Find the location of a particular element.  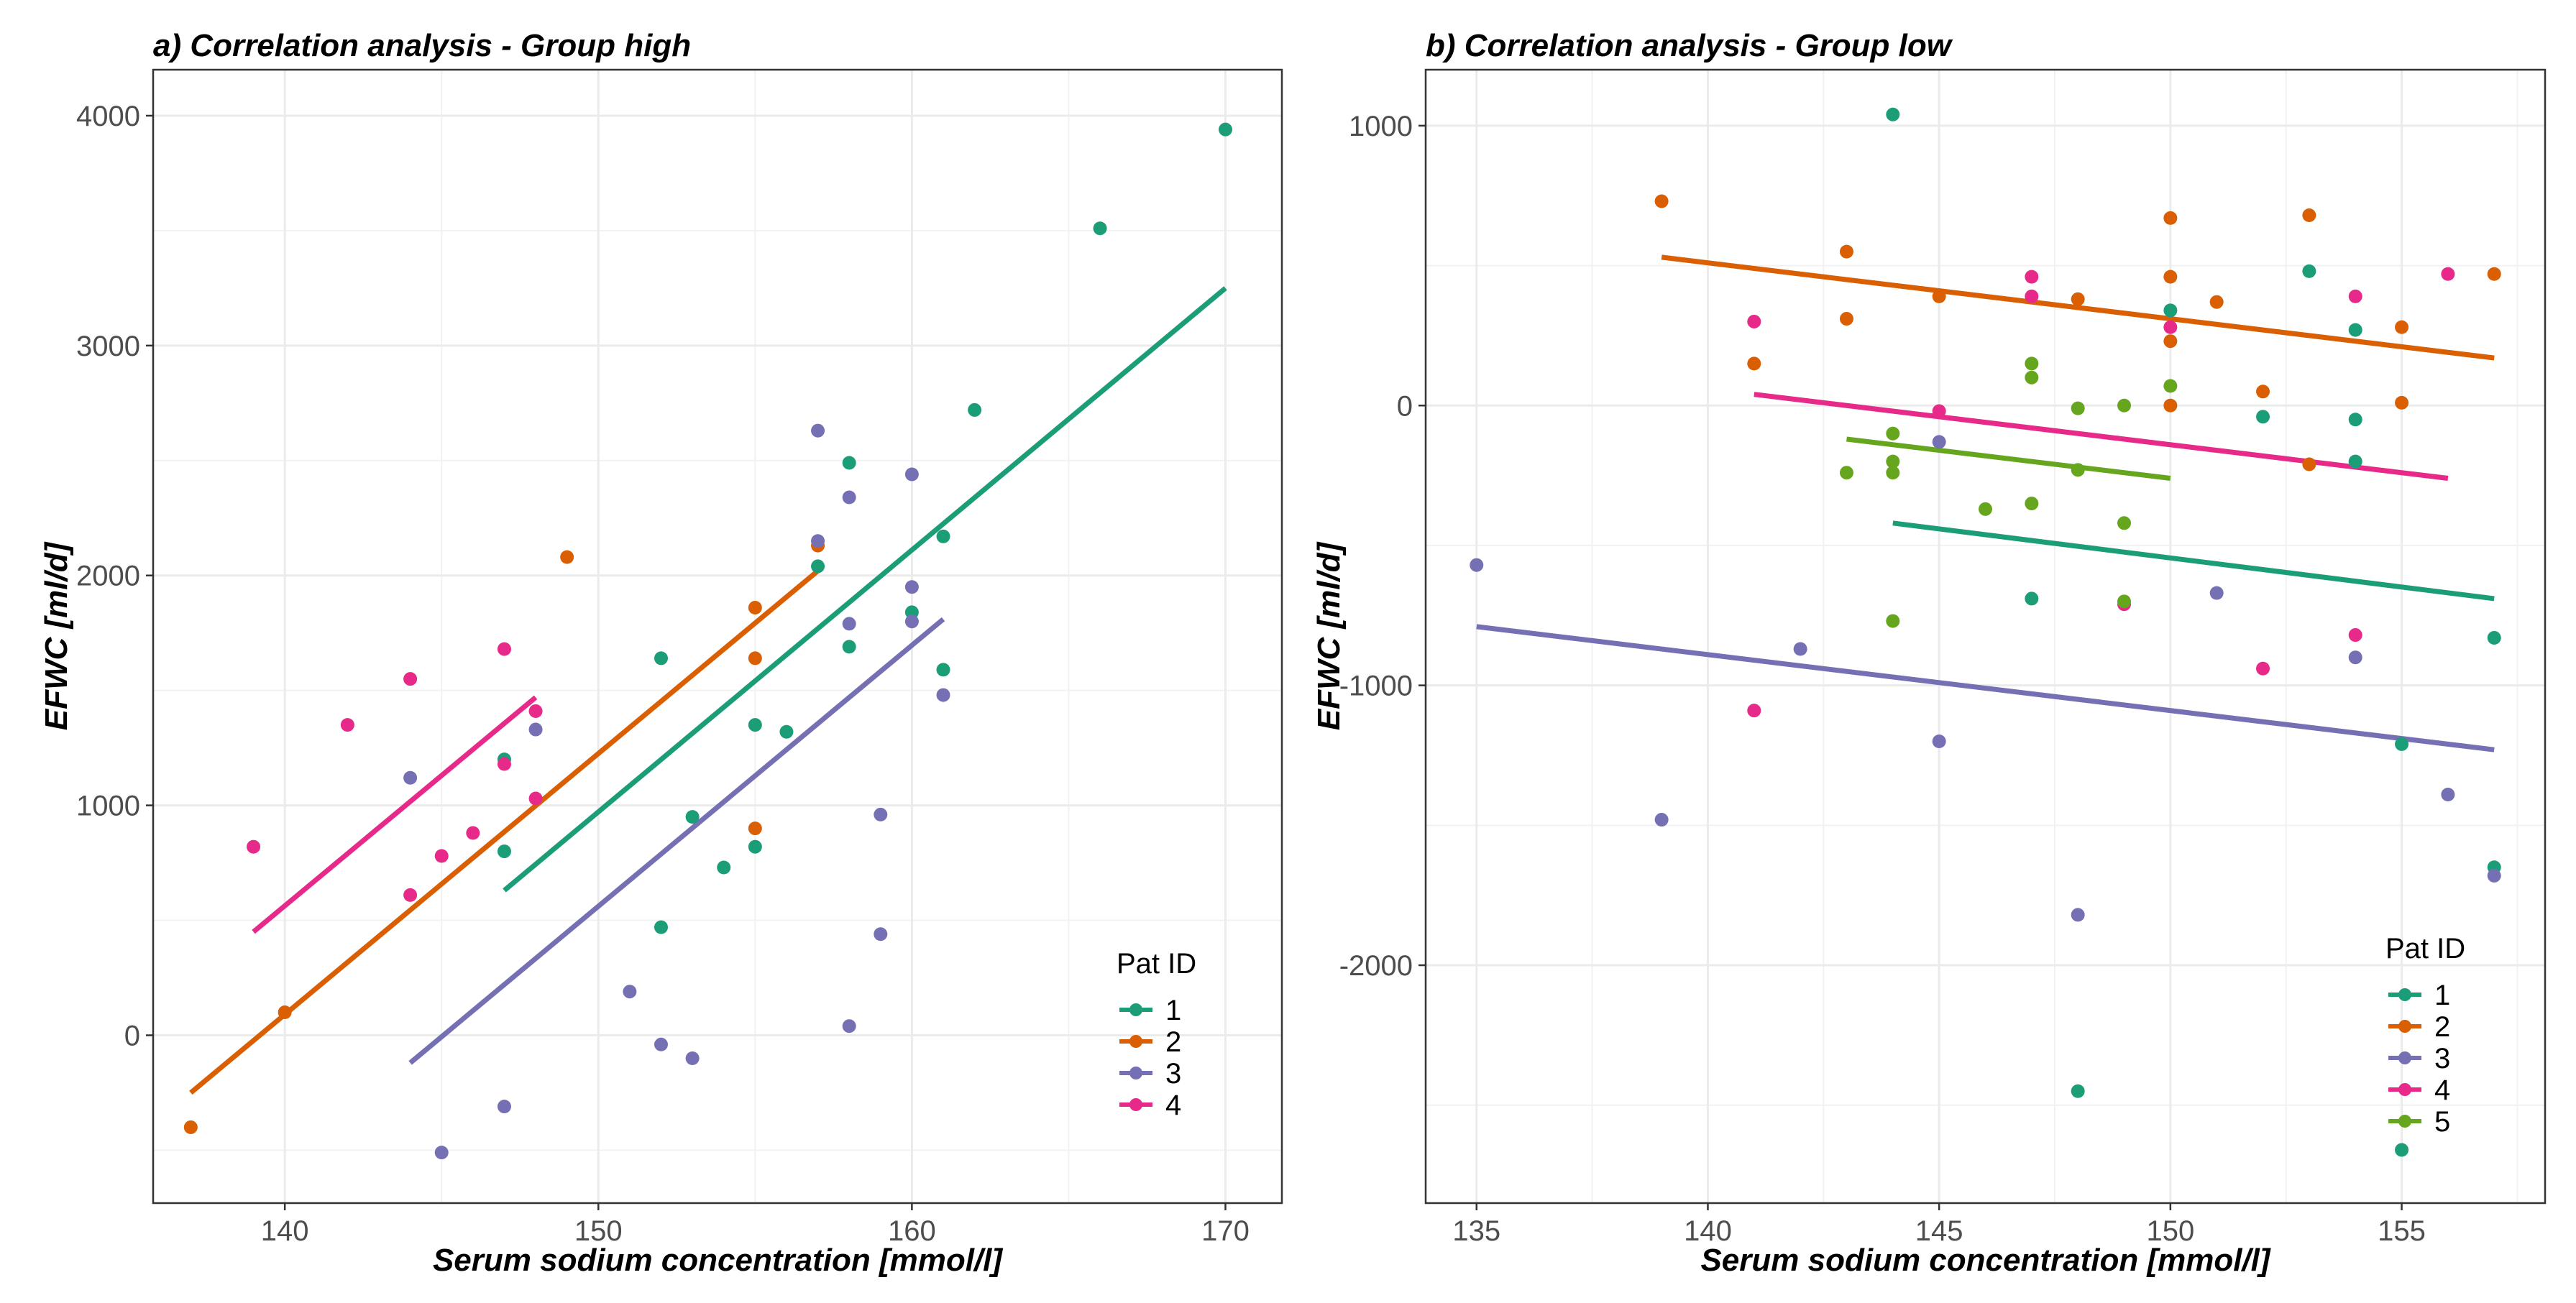

a-legend-label-3: 3 is located at coordinates (1173, 1074).